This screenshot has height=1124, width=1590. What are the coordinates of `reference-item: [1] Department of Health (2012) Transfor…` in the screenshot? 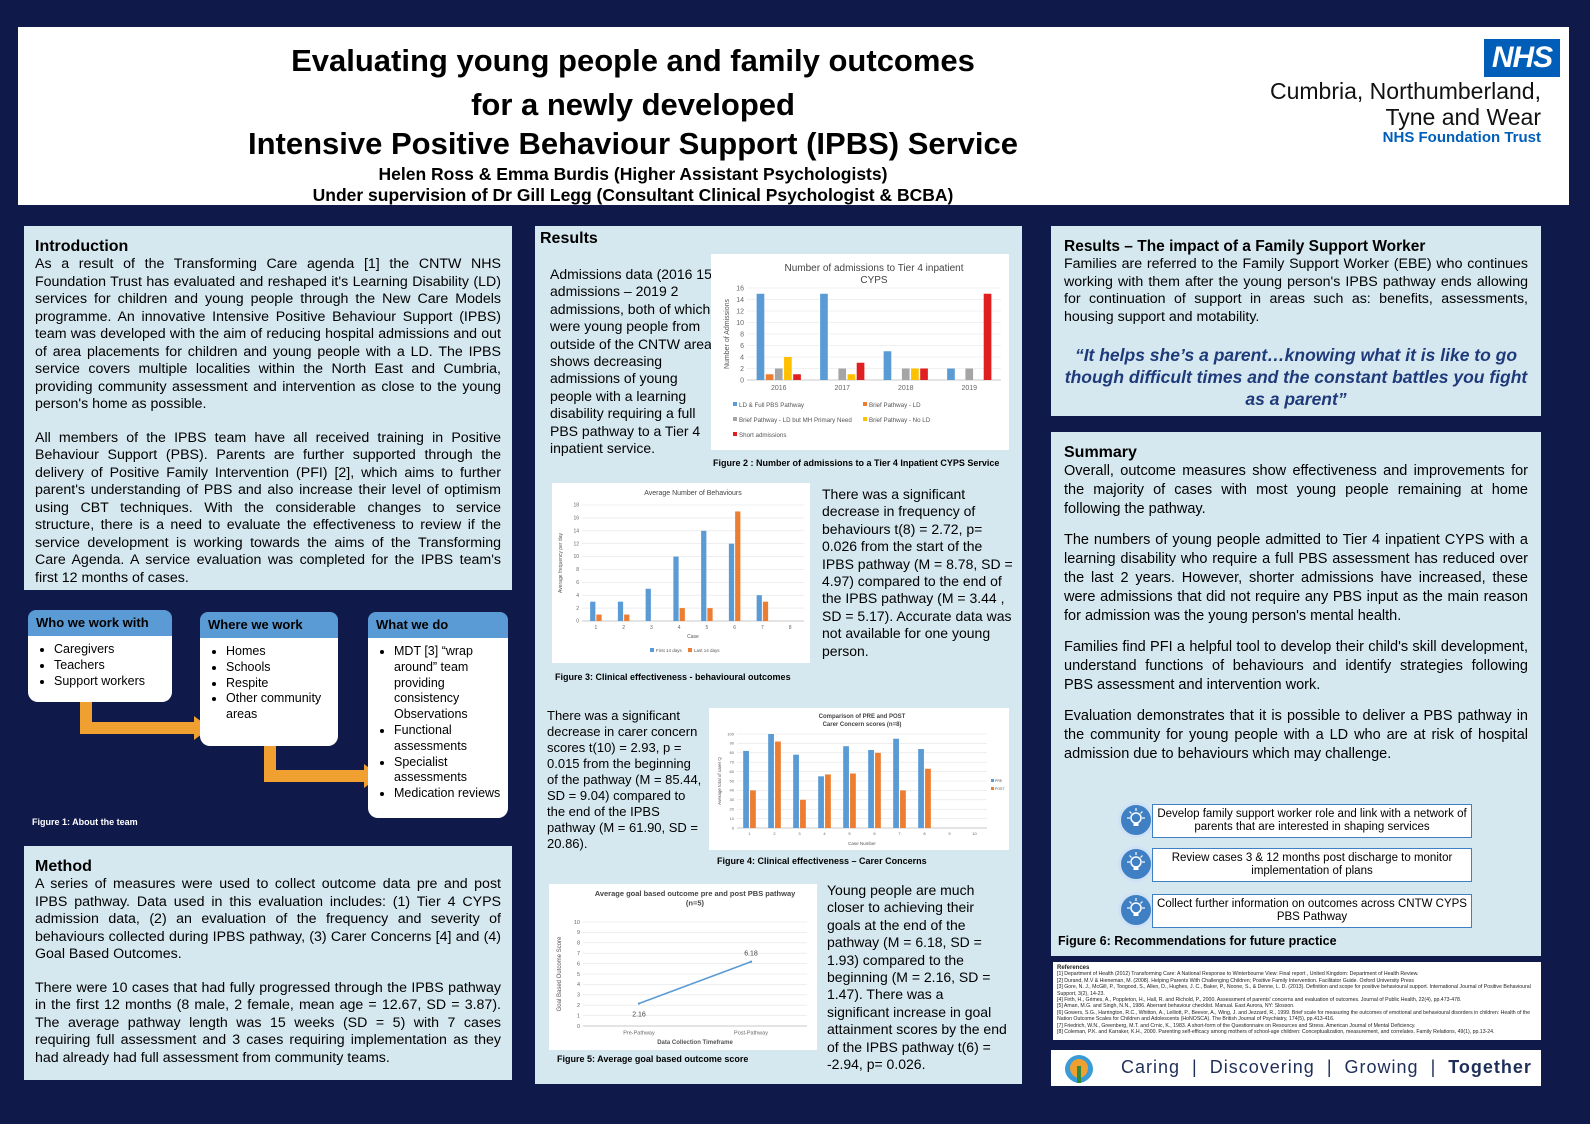 It's located at (1238, 974).